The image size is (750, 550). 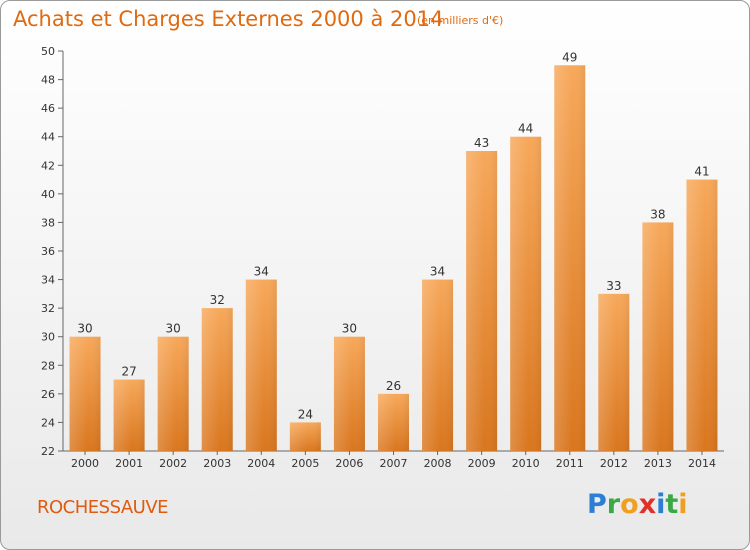 I want to click on x-tick-label: 2011, so click(x=570, y=463).